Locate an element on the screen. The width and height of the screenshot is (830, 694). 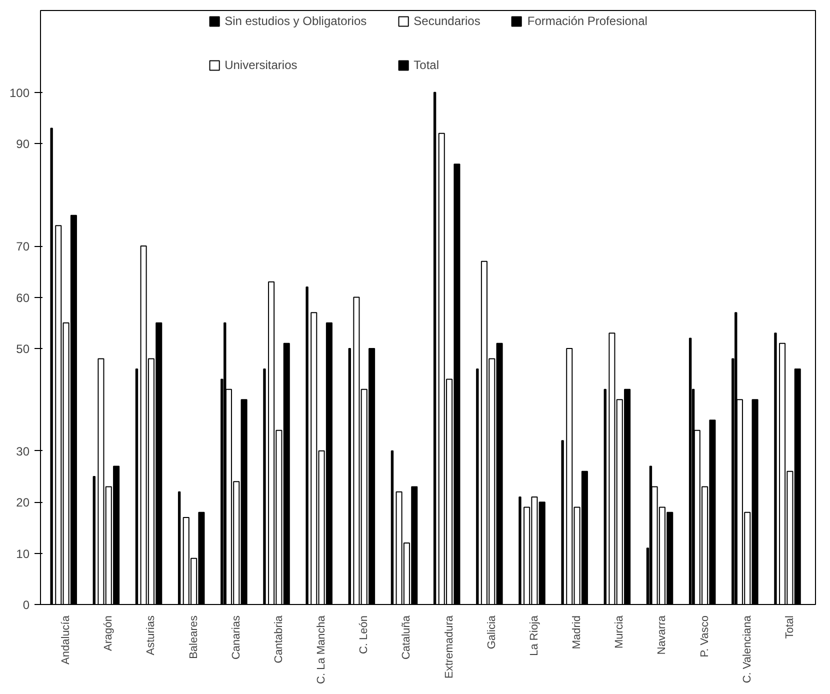
x-tick-label: Aragón is located at coordinates (108, 633).